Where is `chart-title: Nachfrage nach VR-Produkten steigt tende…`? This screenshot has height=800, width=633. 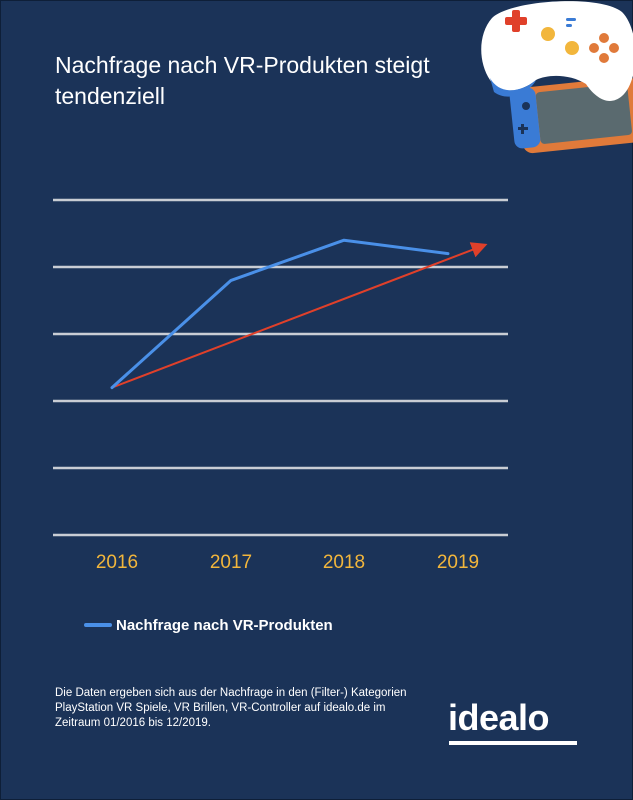
chart-title: Nachfrage nach VR-Produkten steigt tende… is located at coordinates (242, 80).